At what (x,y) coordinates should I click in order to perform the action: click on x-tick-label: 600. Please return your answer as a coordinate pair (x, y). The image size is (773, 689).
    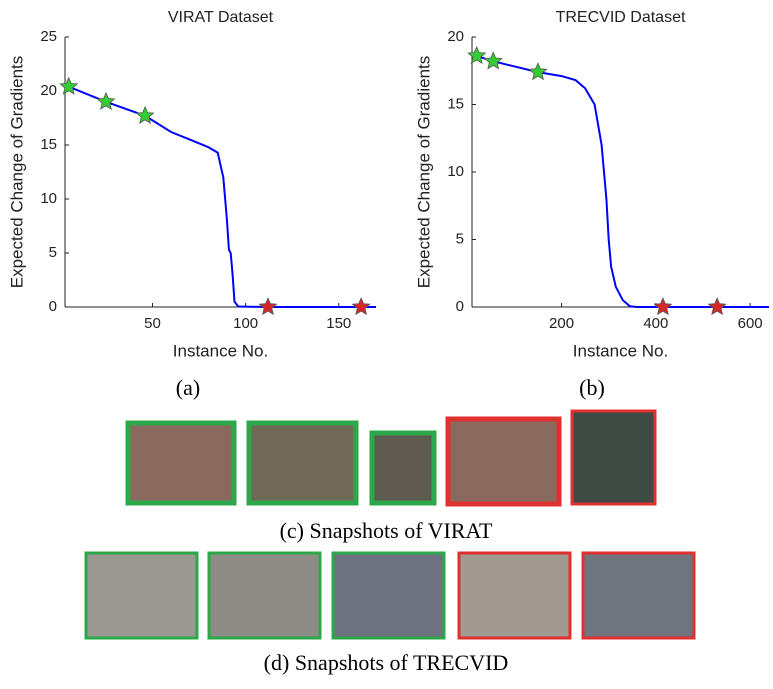
    Looking at the image, I should click on (750, 323).